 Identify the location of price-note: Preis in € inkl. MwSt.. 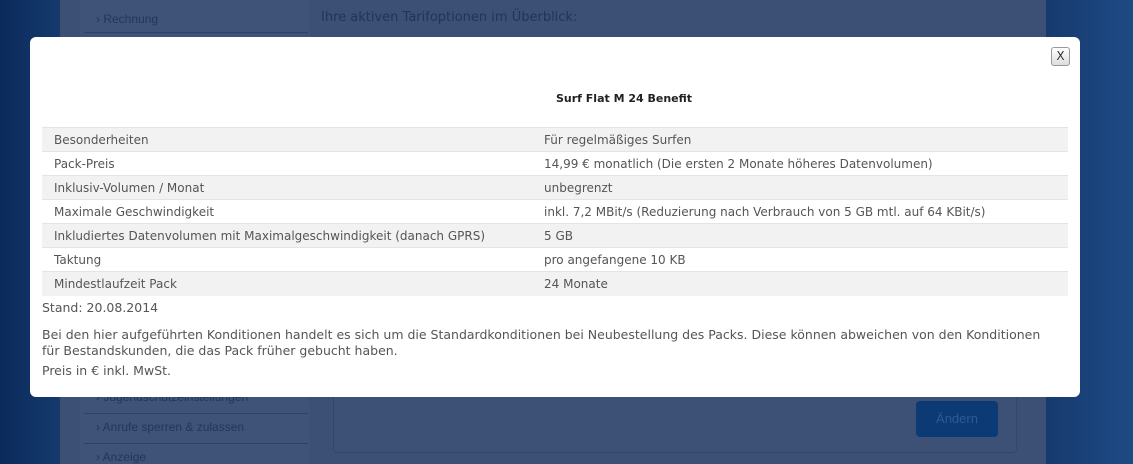
(106, 370).